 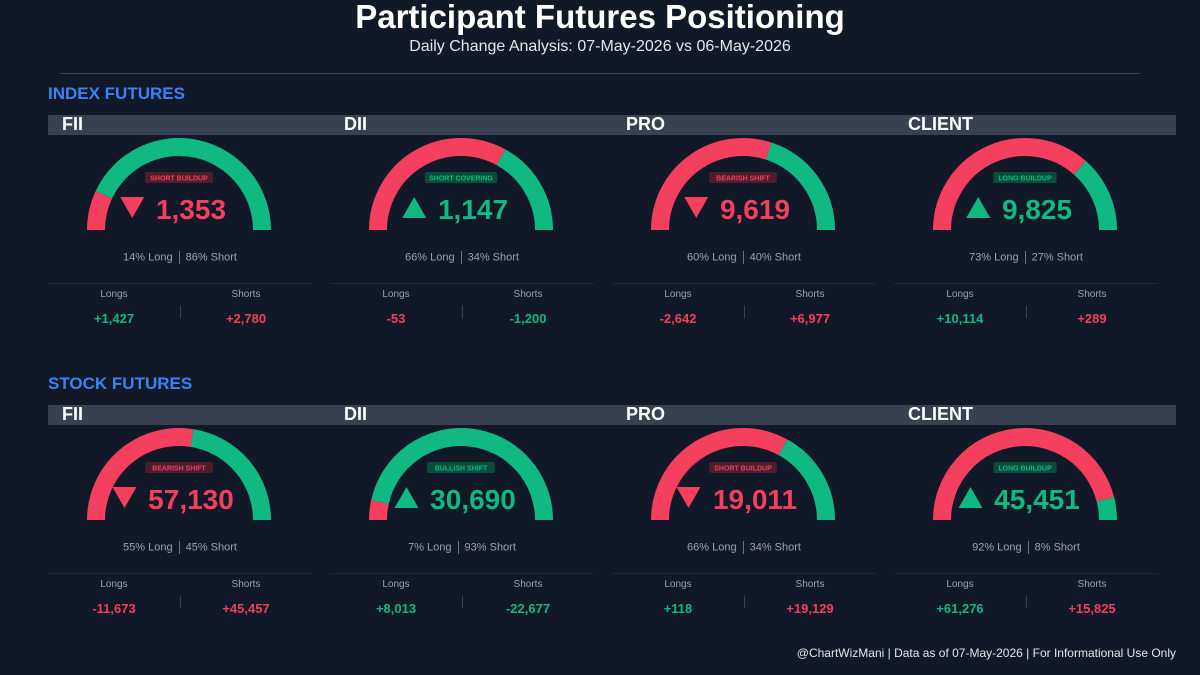 What do you see at coordinates (1037, 209) in the screenshot?
I see `net-change-value: 9,825` at bounding box center [1037, 209].